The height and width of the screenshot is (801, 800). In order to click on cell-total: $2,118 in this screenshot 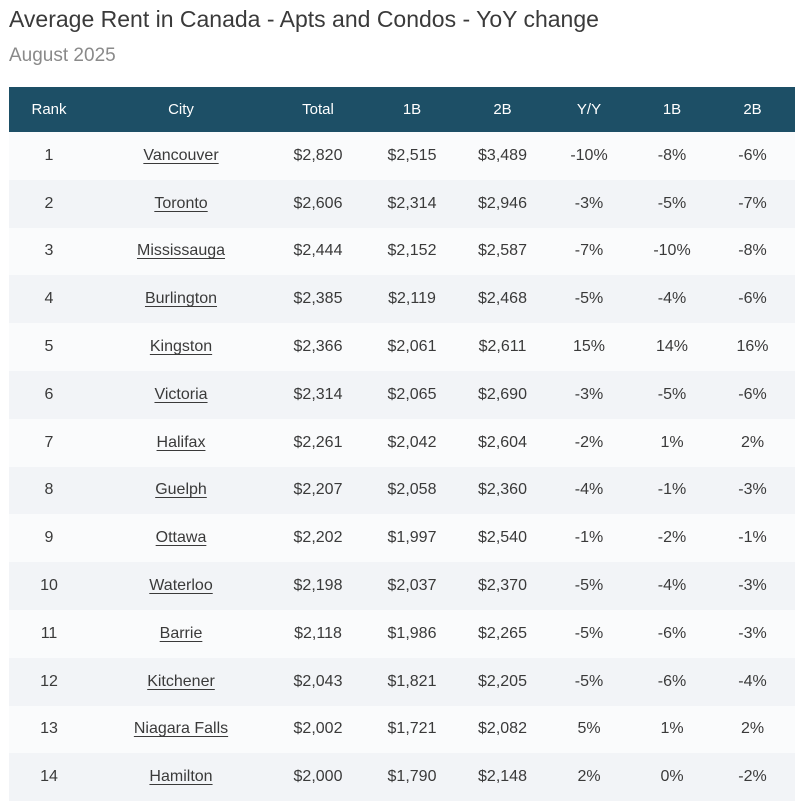, I will do `click(318, 633)`.